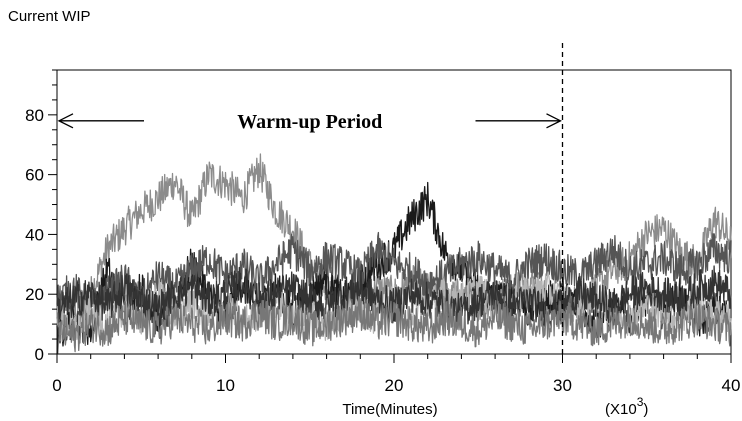 The height and width of the screenshot is (421, 742). I want to click on x-axis-ticks: 0 10 20 30 40, so click(396, 374).